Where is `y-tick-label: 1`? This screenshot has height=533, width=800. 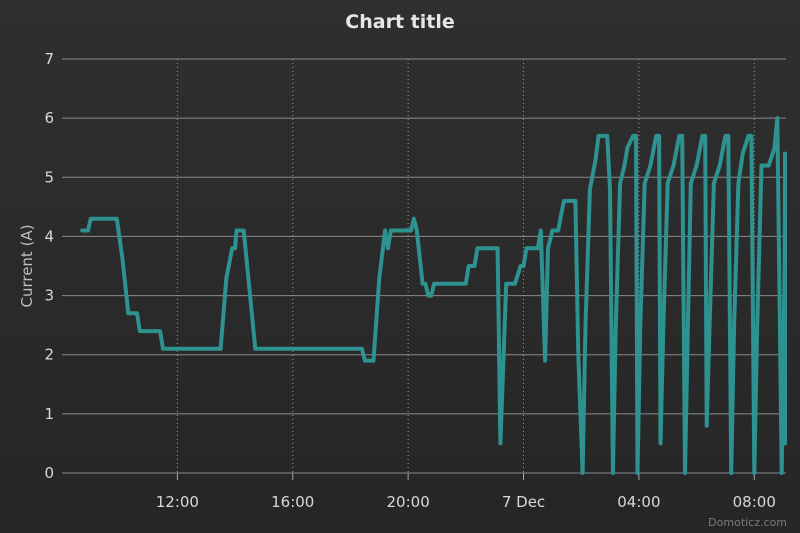 y-tick-label: 1 is located at coordinates (49, 414).